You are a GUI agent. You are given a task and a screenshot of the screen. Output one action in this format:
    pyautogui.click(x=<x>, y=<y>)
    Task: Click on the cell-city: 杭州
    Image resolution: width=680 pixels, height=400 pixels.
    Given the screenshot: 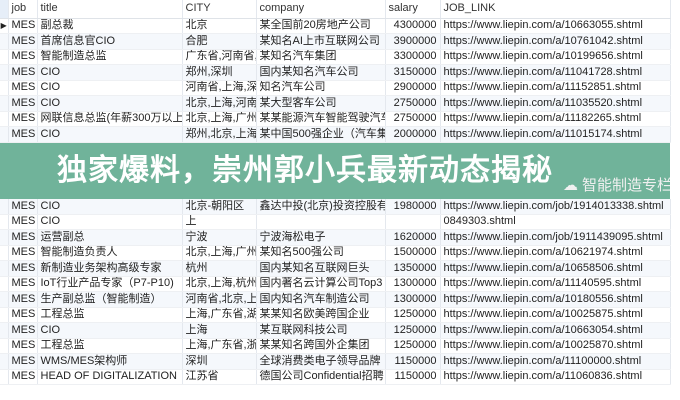 What is the action you would take?
    pyautogui.click(x=219, y=268)
    